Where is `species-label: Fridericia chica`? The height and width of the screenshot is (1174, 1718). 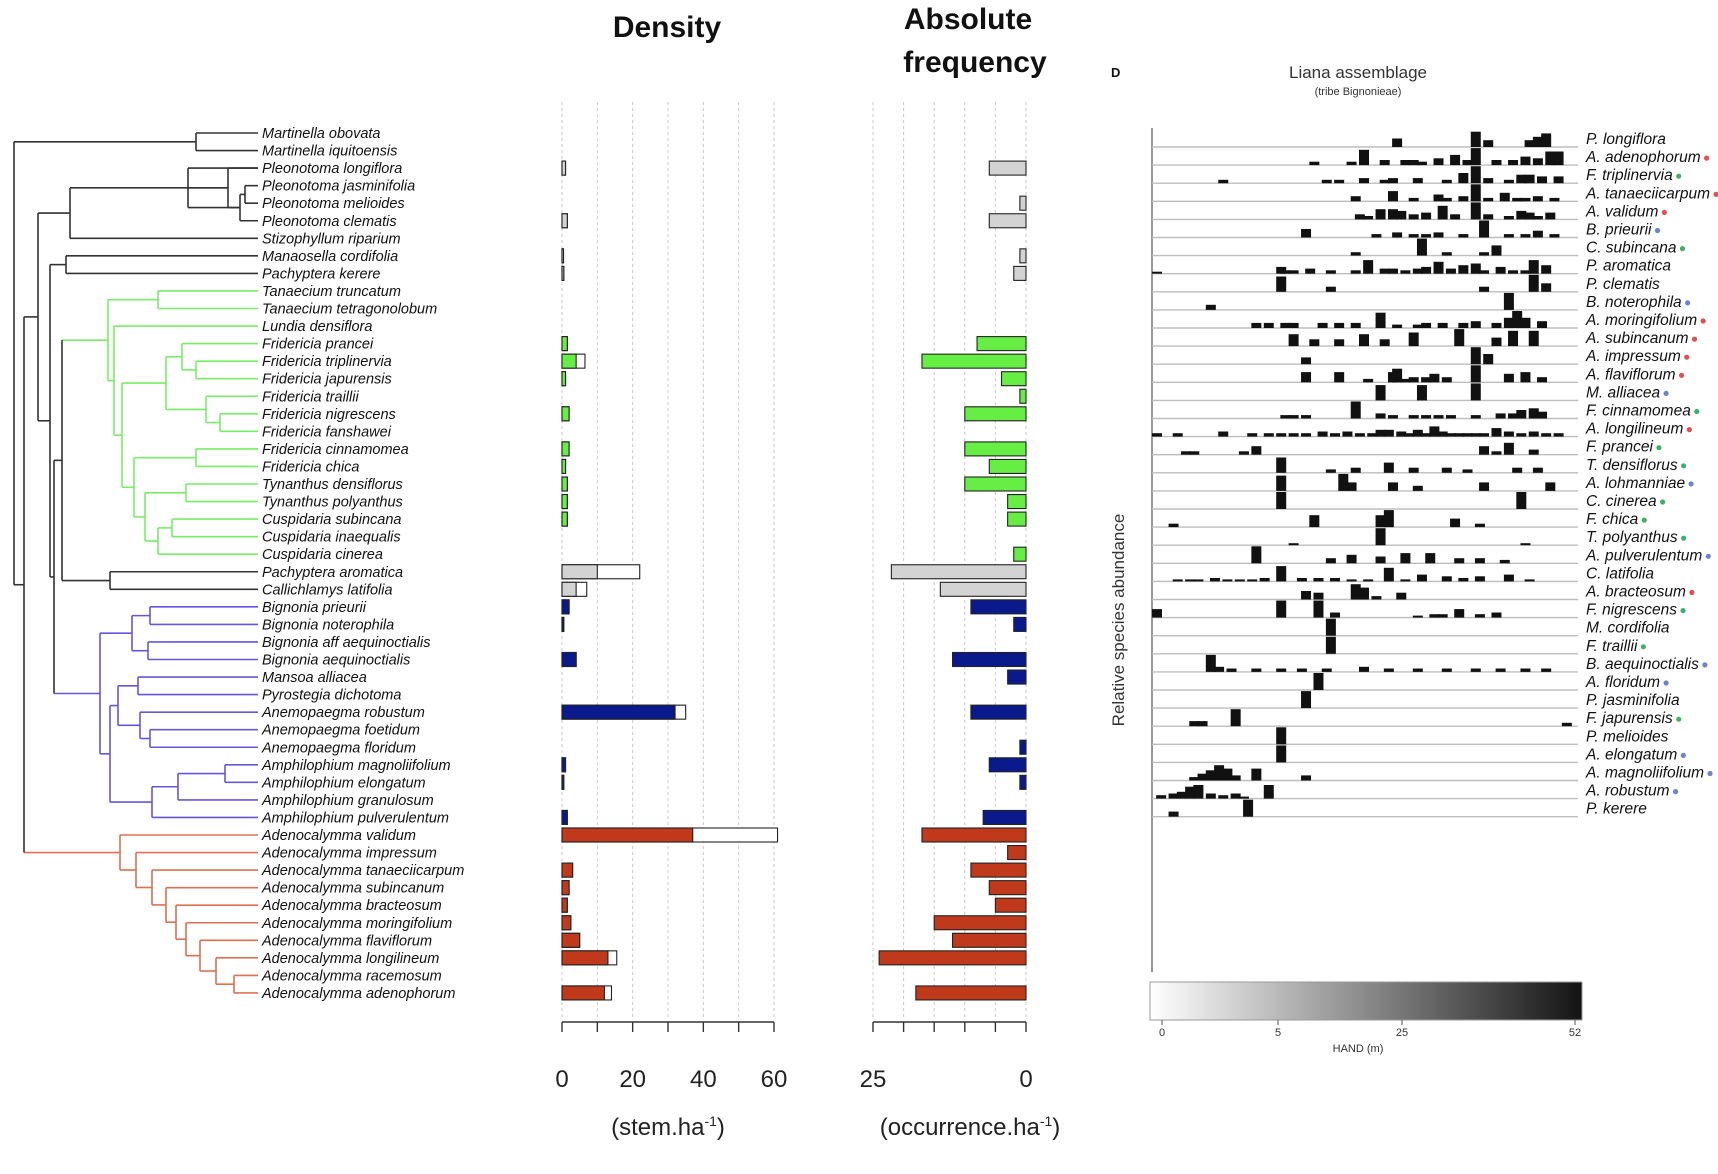
species-label: Fridericia chica is located at coordinates (311, 467).